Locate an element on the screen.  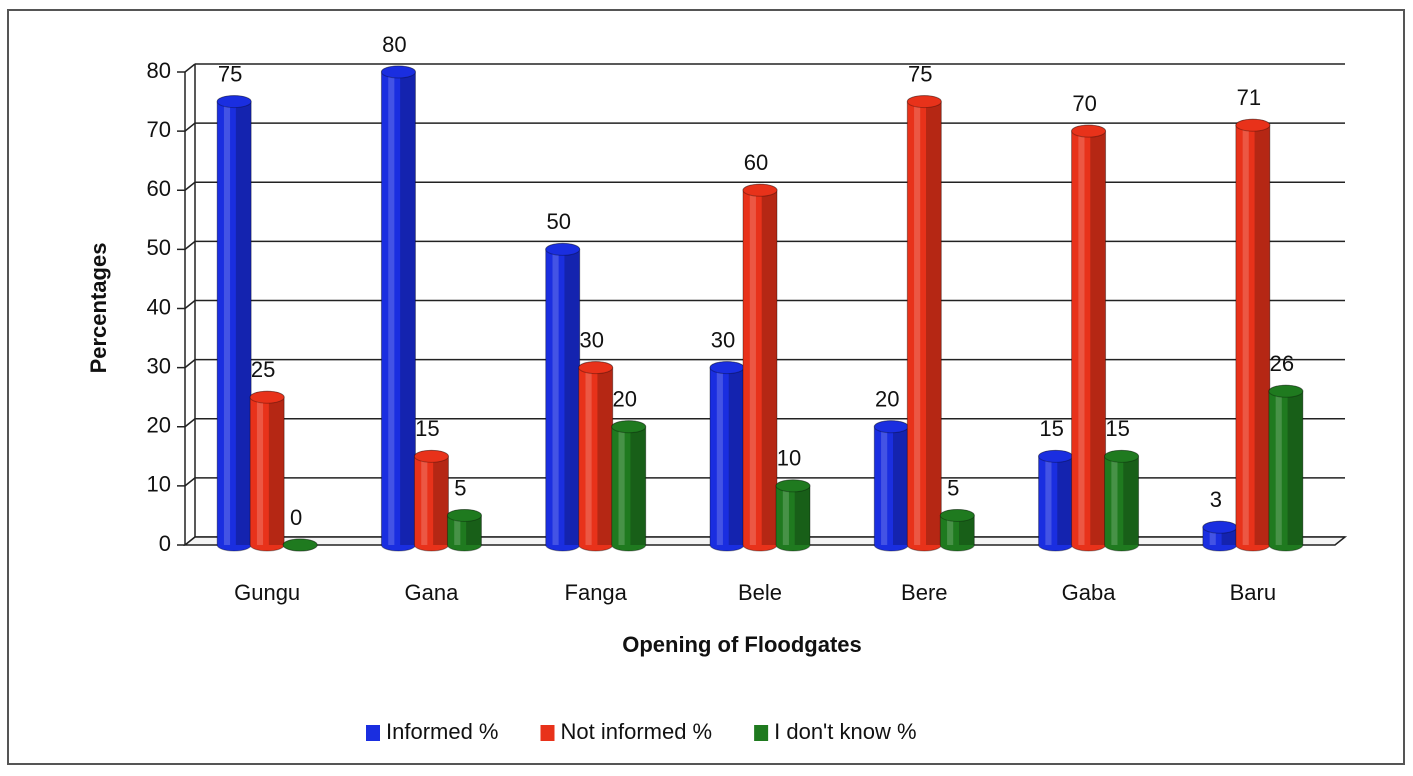
legend-label: Informed % is located at coordinates (442, 731).